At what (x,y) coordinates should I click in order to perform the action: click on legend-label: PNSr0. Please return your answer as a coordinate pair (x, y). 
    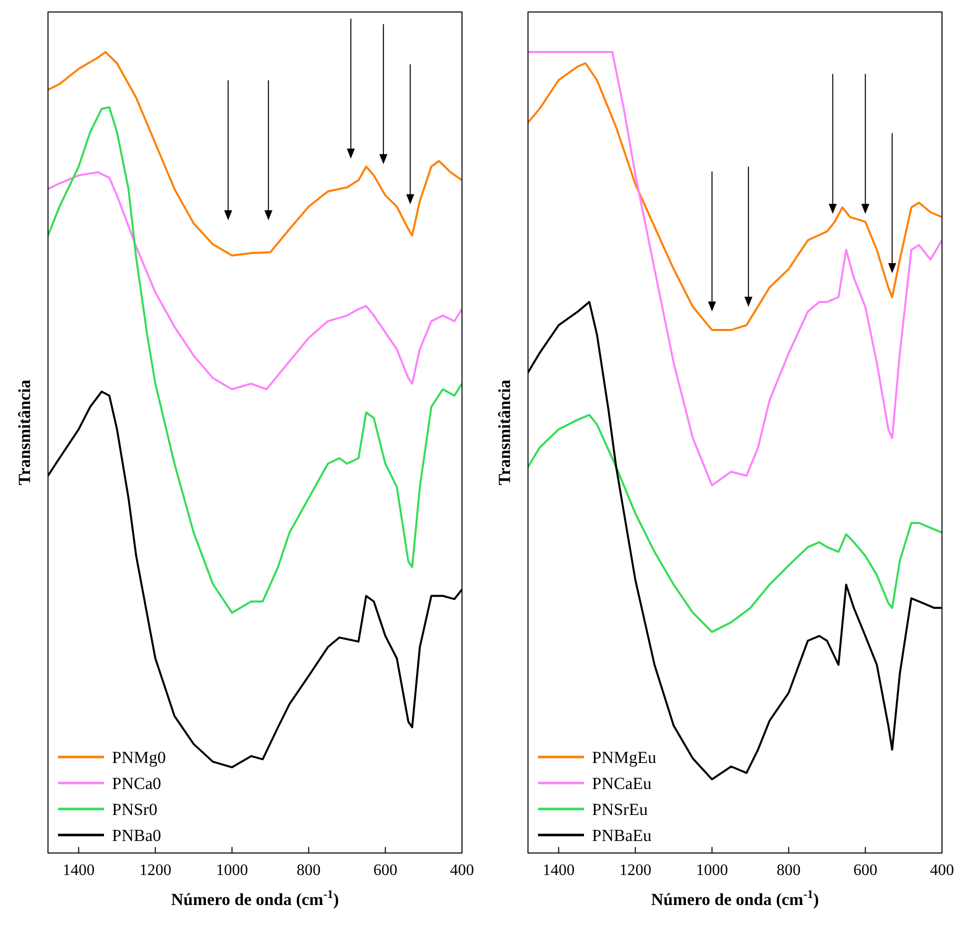
    Looking at the image, I should click on (135, 809).